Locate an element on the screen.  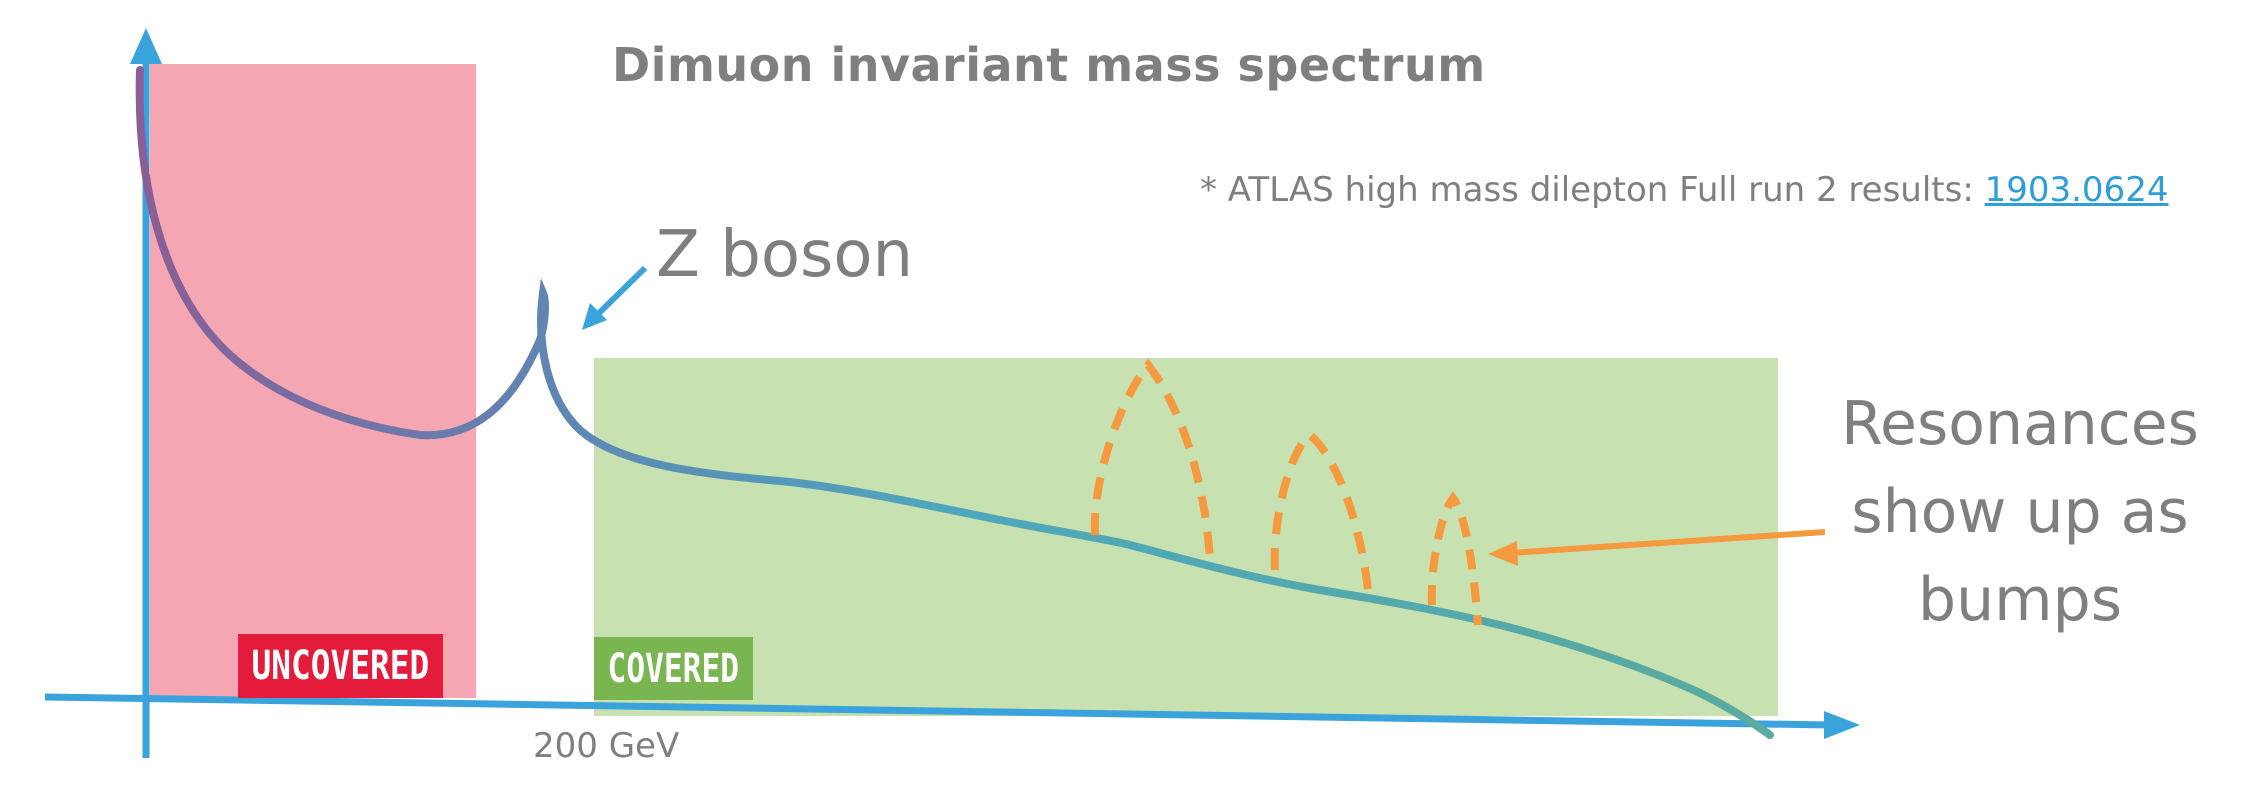
resonance-label-line: show up as is located at coordinates (2020, 512).